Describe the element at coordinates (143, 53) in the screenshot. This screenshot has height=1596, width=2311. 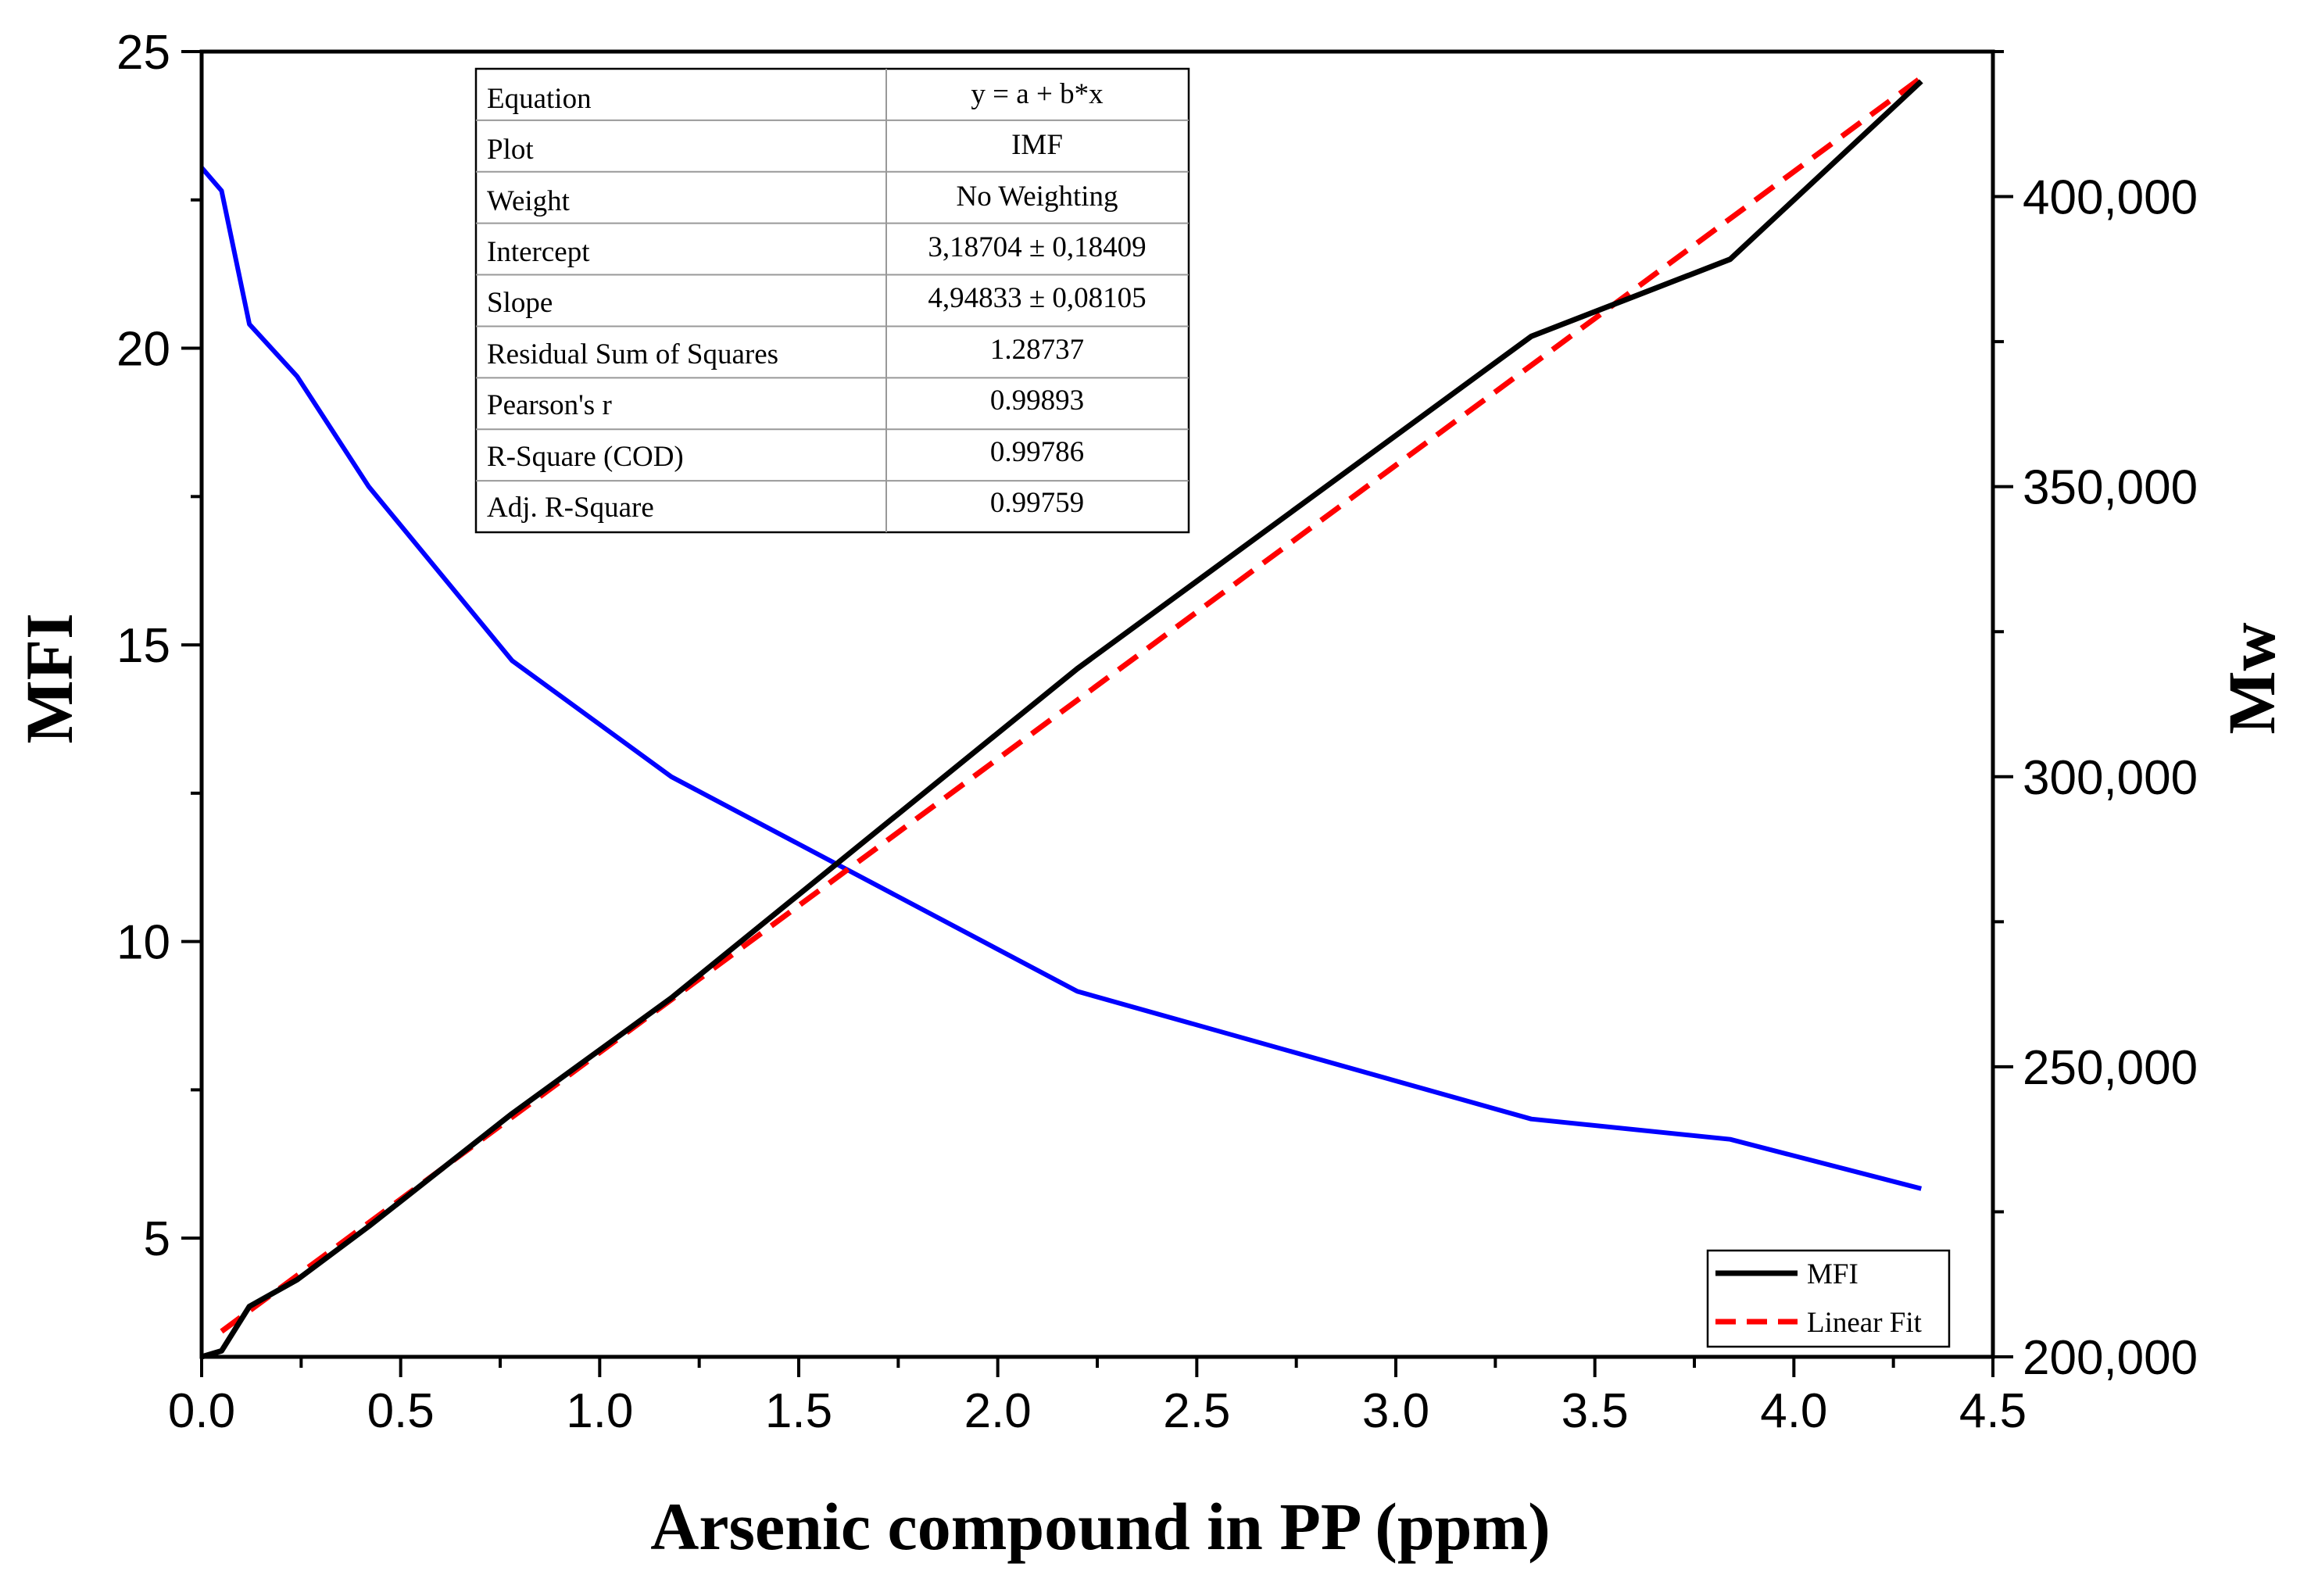
I see `y-tick-label: 25` at that location.